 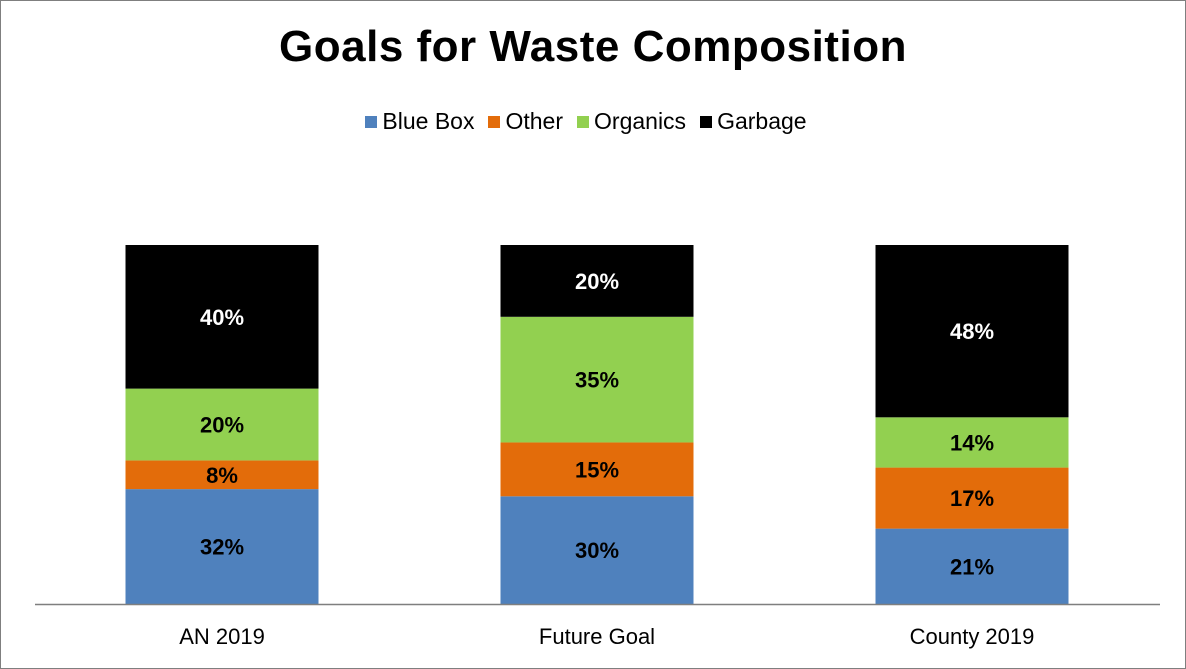 I want to click on data-label-other-an-2019: 8%, so click(x=222, y=475).